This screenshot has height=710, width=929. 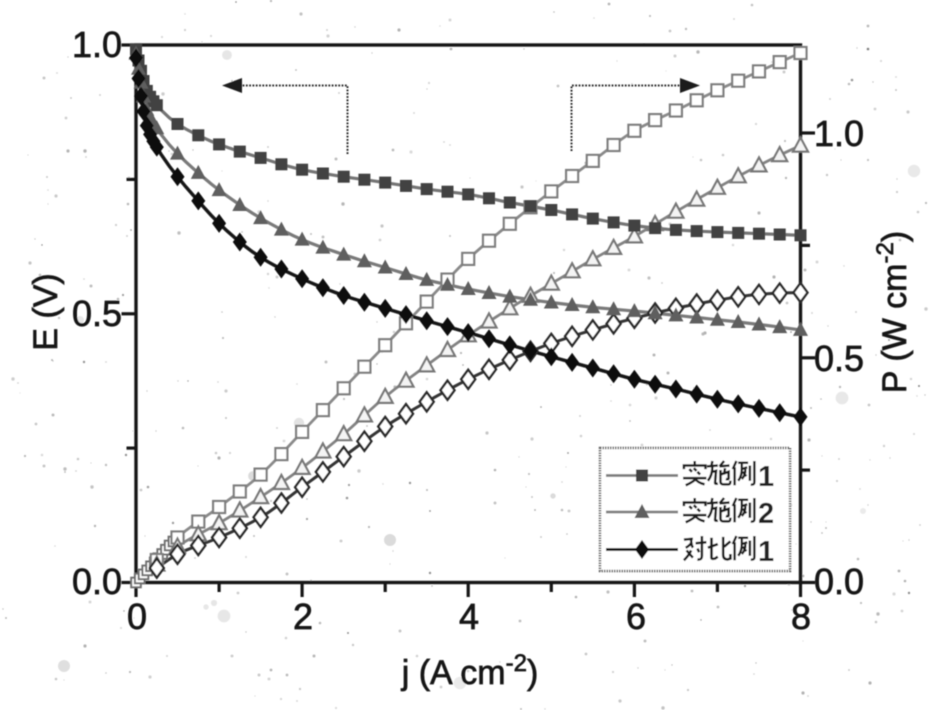 What do you see at coordinates (636, 616) in the screenshot?
I see `svg-text: 6` at bounding box center [636, 616].